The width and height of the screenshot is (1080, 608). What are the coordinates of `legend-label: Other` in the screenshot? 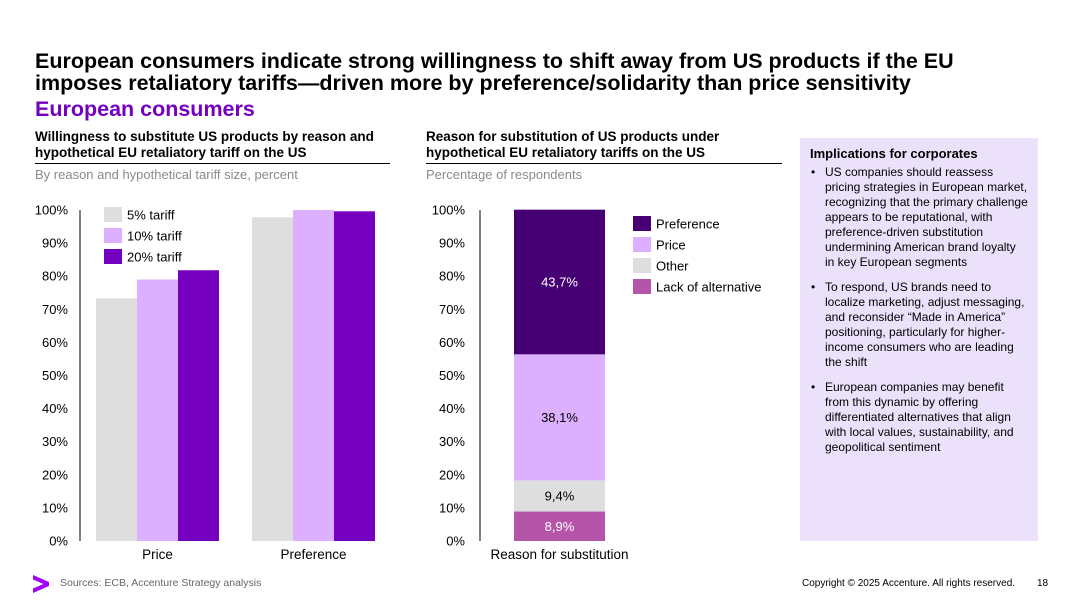 It's located at (672, 266).